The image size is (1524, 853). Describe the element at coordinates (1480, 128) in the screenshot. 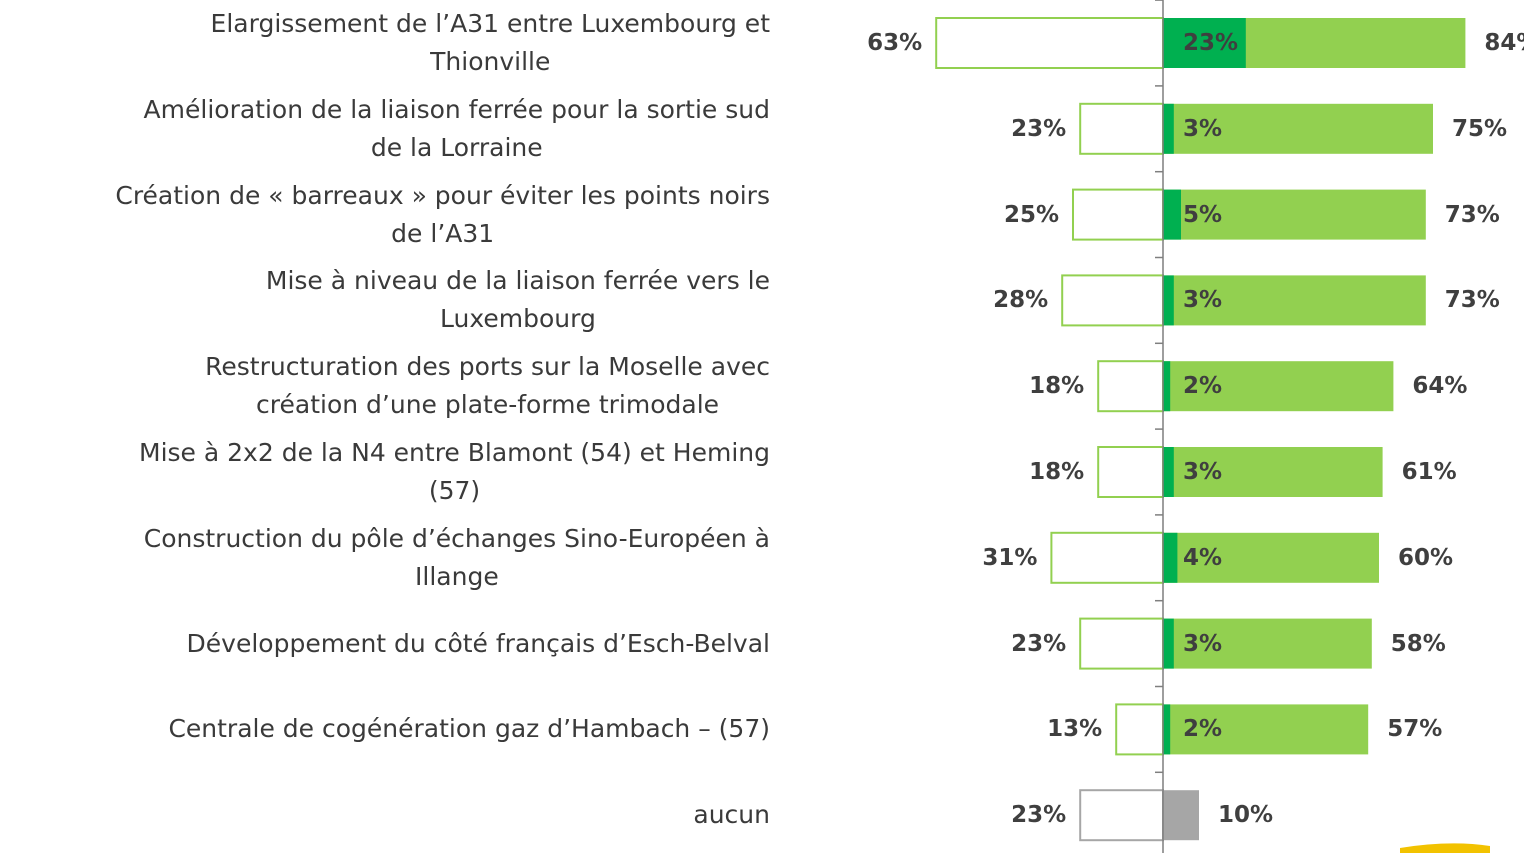

I see `right-value-label: 75%` at that location.